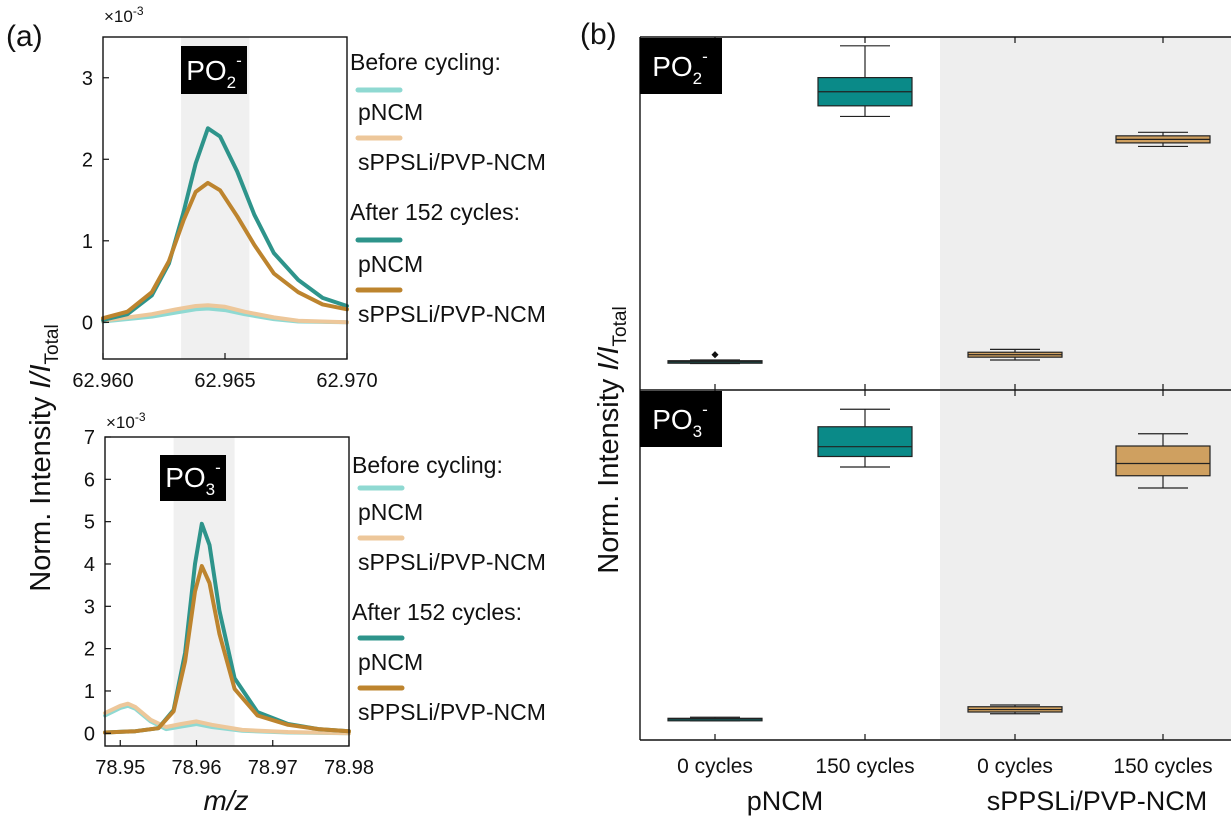  Describe the element at coordinates (349, 768) in the screenshot. I see `x-tick-label: 78.98` at that location.